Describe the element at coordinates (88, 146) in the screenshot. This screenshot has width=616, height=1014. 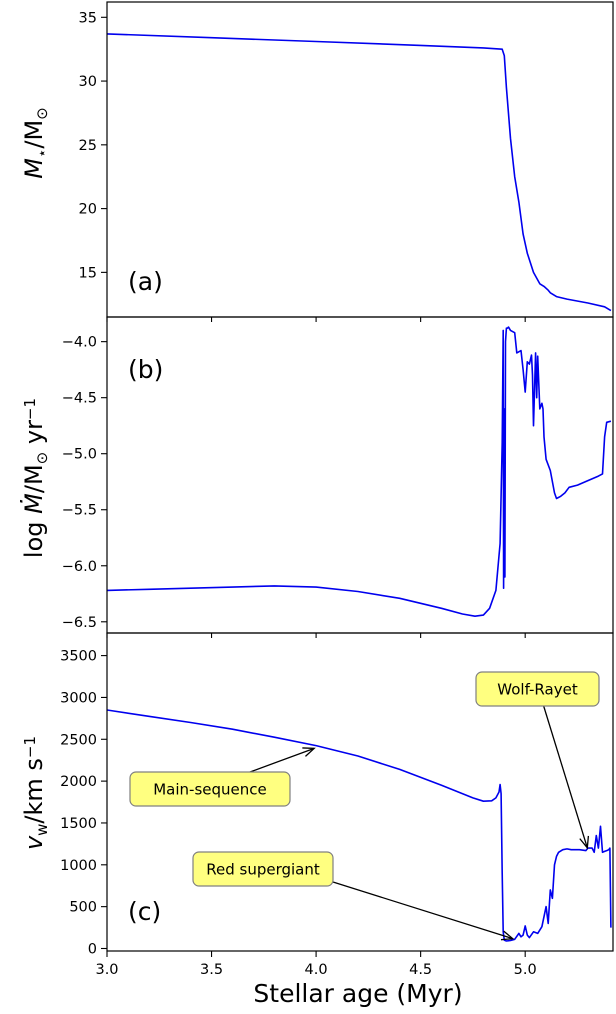
I see `y-tick-label: 25` at that location.